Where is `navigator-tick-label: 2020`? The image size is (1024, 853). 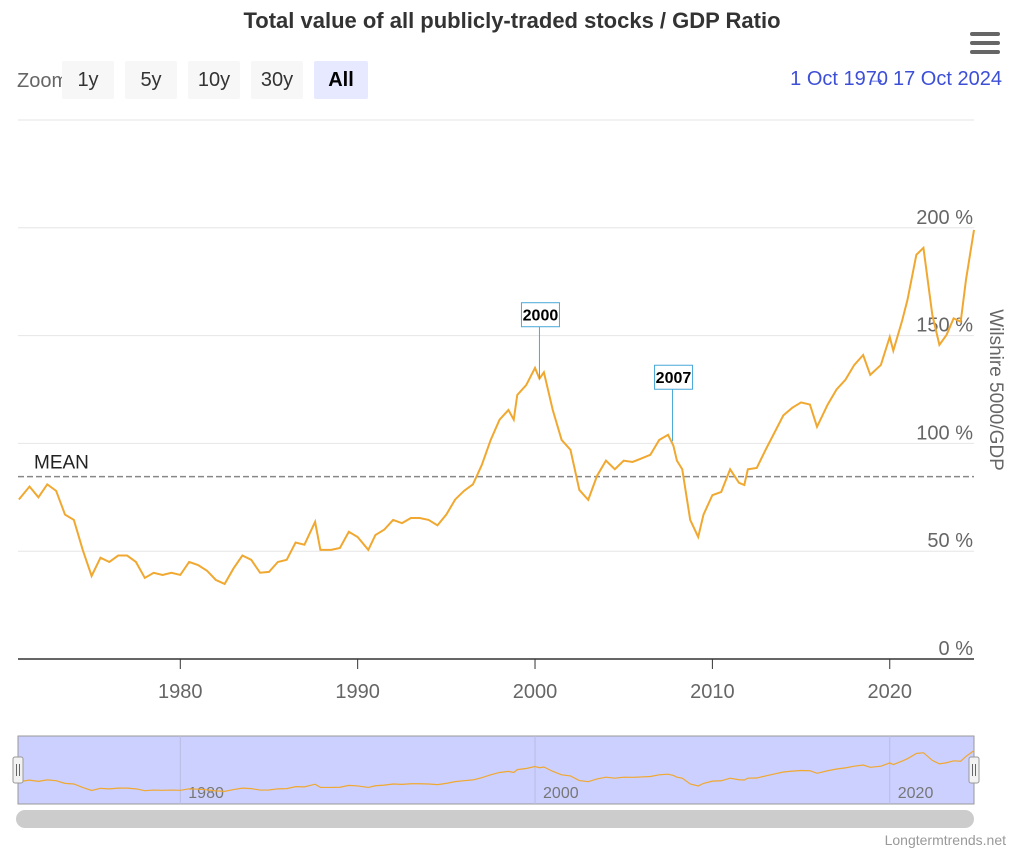
navigator-tick-label: 2020 is located at coordinates (916, 793).